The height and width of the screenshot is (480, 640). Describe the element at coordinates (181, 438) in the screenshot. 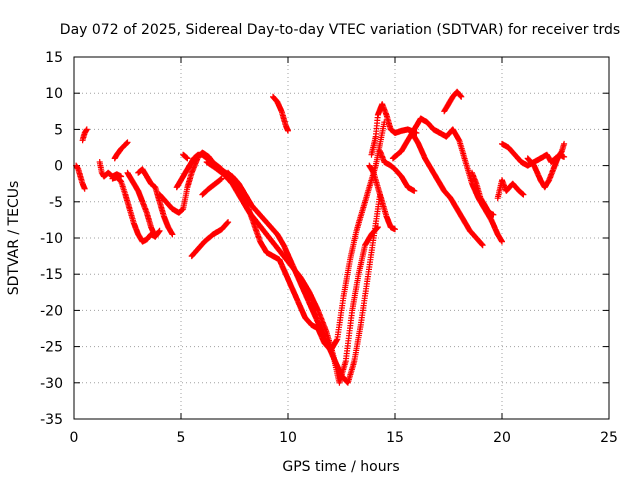

I see `x-tick-label: 5` at that location.